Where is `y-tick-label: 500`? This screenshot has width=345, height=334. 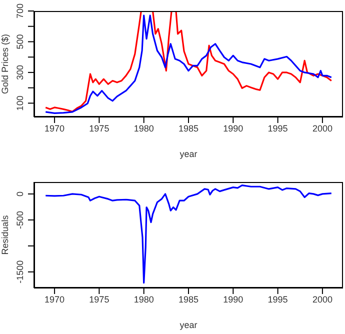 y-tick-label: 500 is located at coordinates (20, 42).